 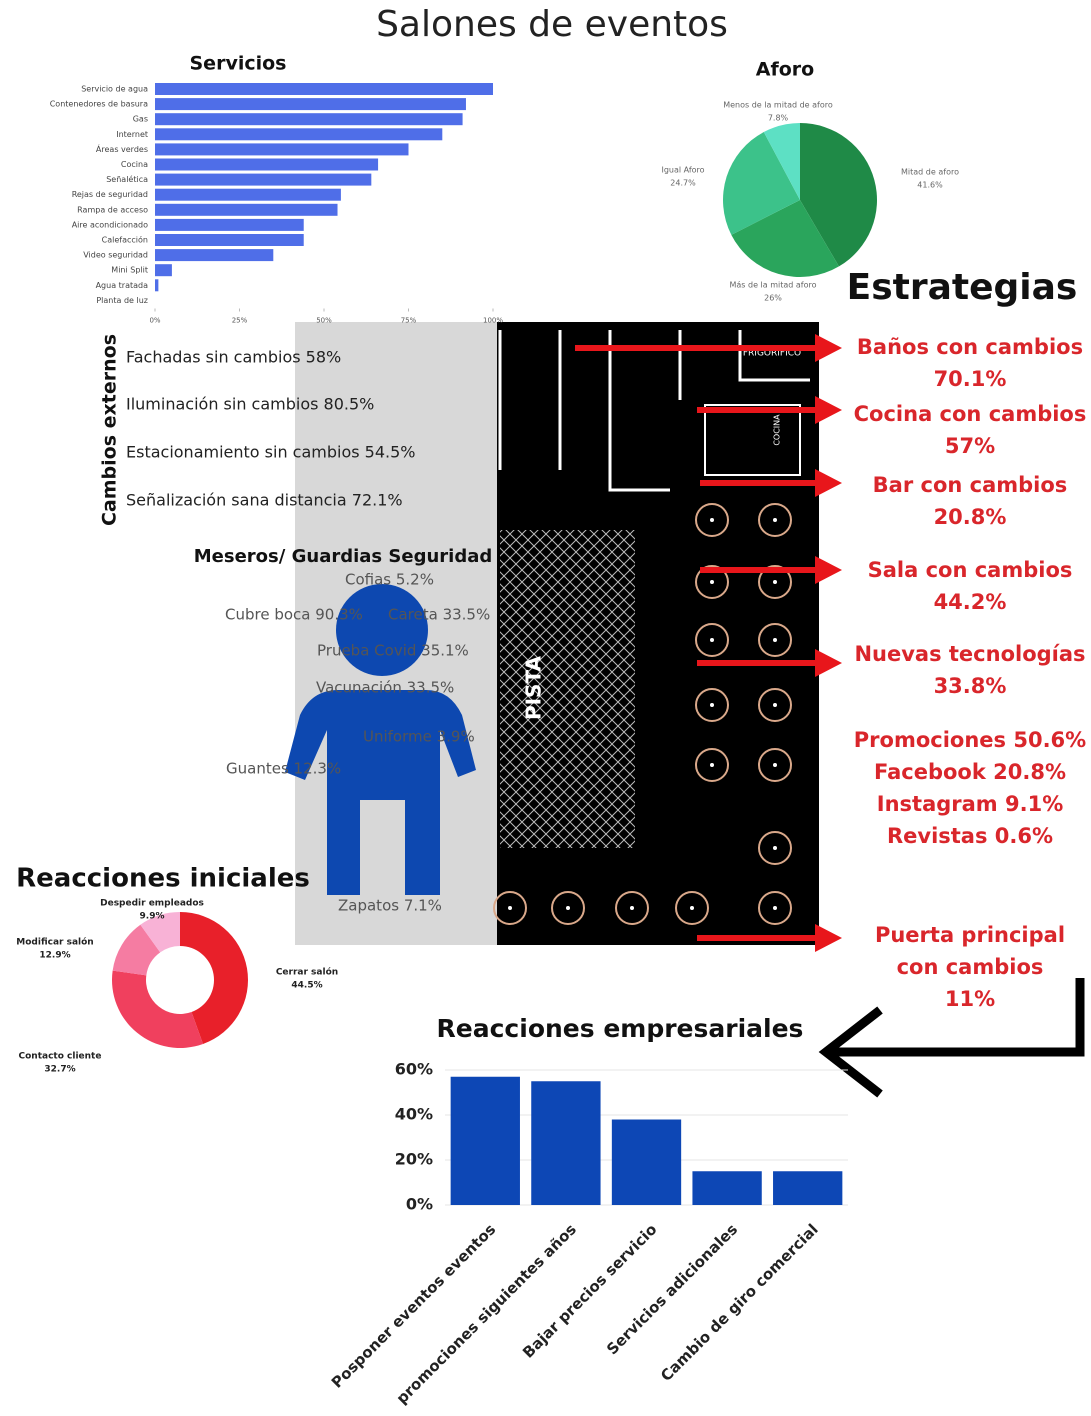 I want to click on chart-title: Servicios, so click(x=238, y=64).